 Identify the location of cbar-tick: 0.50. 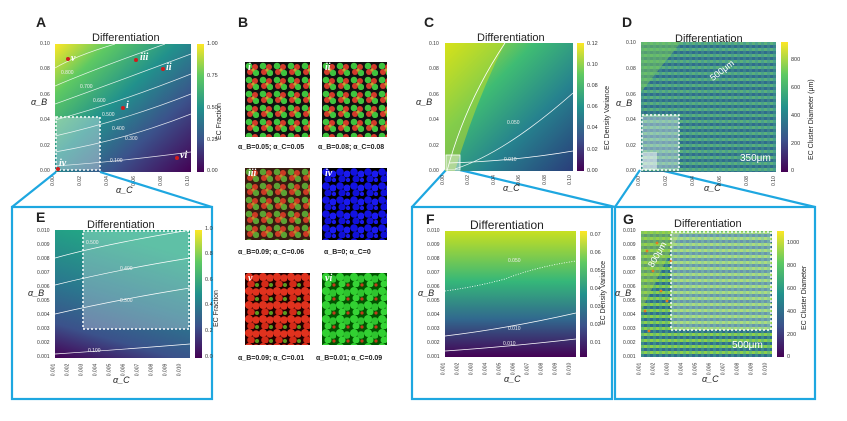
(212, 108).